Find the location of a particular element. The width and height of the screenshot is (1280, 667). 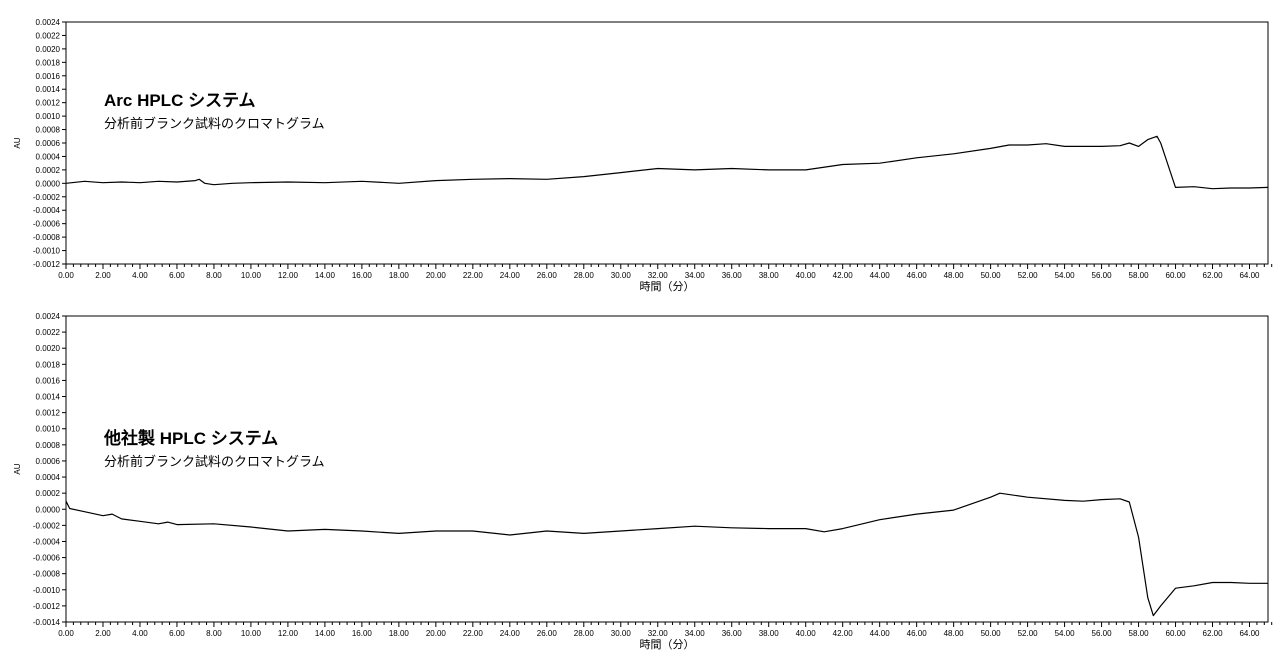

y-tick-label: -0.0014 is located at coordinates (47, 622).